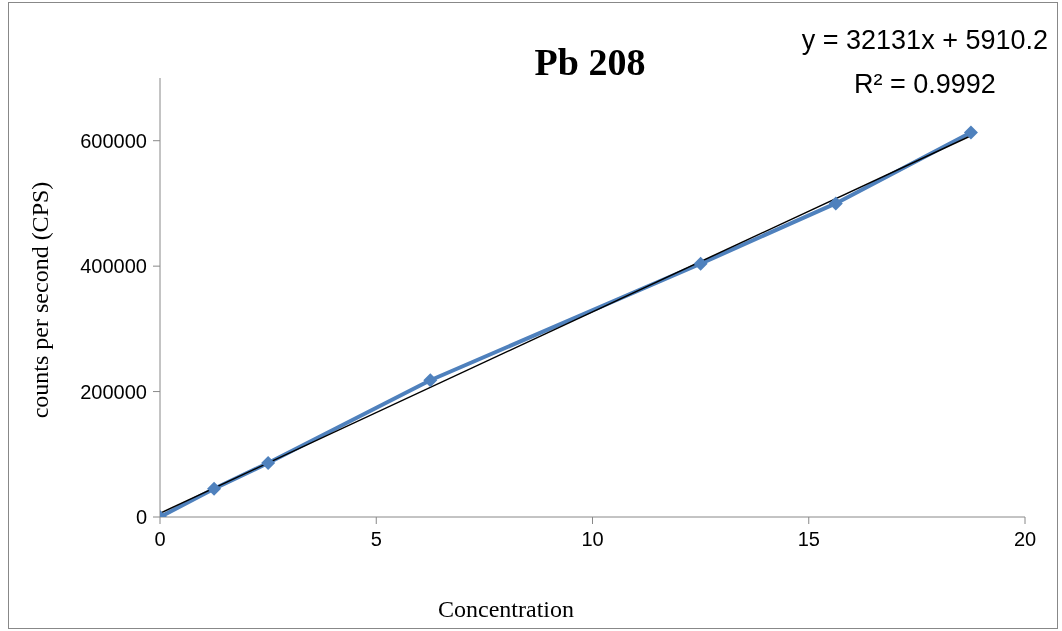 This screenshot has width=1062, height=631. What do you see at coordinates (113, 140) in the screenshot?
I see `y-tick-label: 600000` at bounding box center [113, 140].